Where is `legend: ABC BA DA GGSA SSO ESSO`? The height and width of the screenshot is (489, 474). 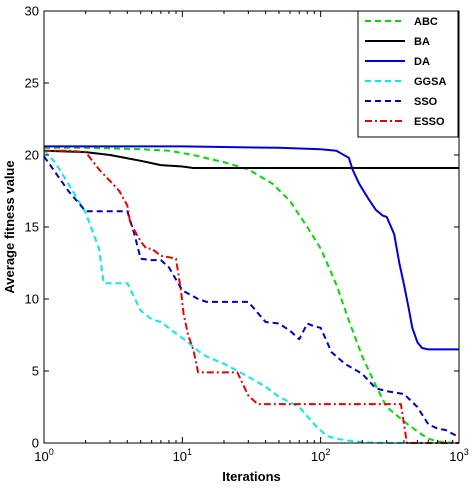 legend: ABC BA DA GGSA SSO ESSO is located at coordinates (408, 74).